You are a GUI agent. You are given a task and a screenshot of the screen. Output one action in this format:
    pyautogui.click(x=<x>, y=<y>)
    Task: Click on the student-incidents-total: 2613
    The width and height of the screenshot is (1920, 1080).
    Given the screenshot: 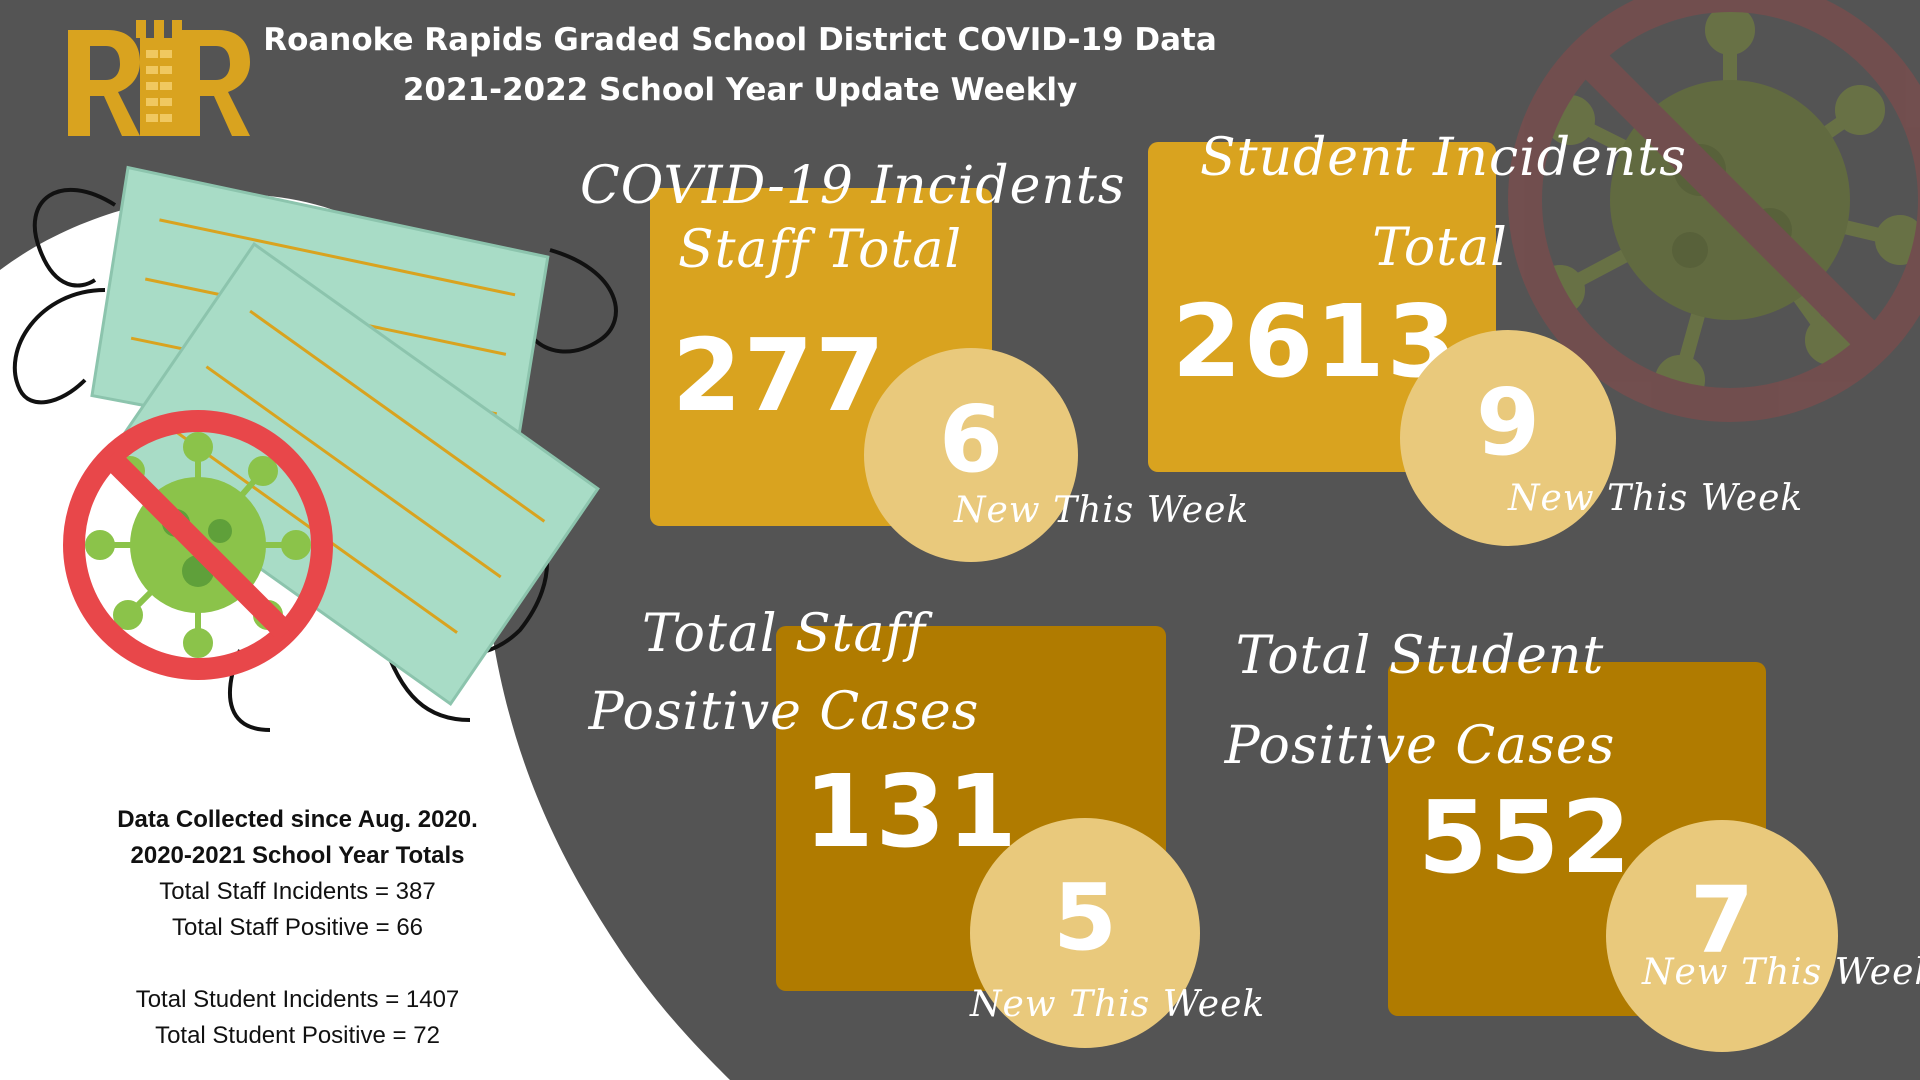 What is the action you would take?
    pyautogui.click(x=1315, y=341)
    